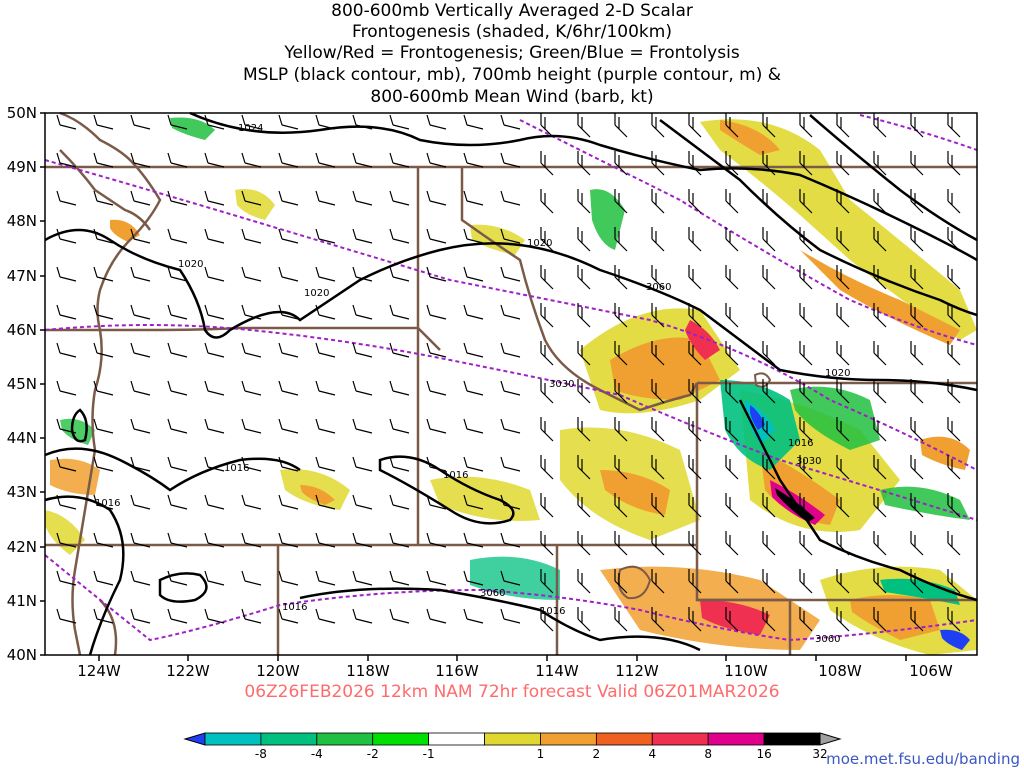 The width and height of the screenshot is (1024, 768). What do you see at coordinates (694, 486) in the screenshot?
I see `lakes` at bounding box center [694, 486].